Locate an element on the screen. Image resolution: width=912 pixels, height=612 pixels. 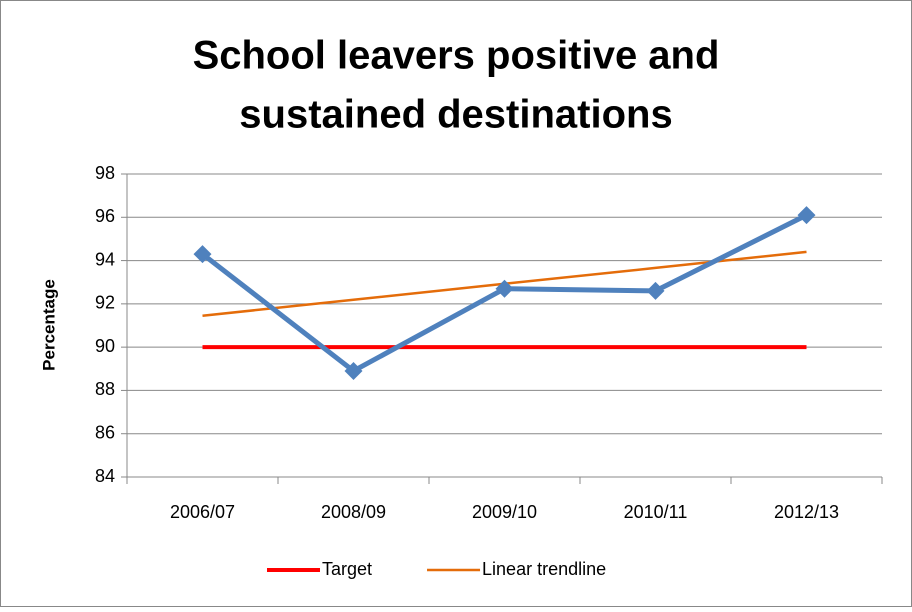
y-tick-label: 94 is located at coordinates (105, 259).